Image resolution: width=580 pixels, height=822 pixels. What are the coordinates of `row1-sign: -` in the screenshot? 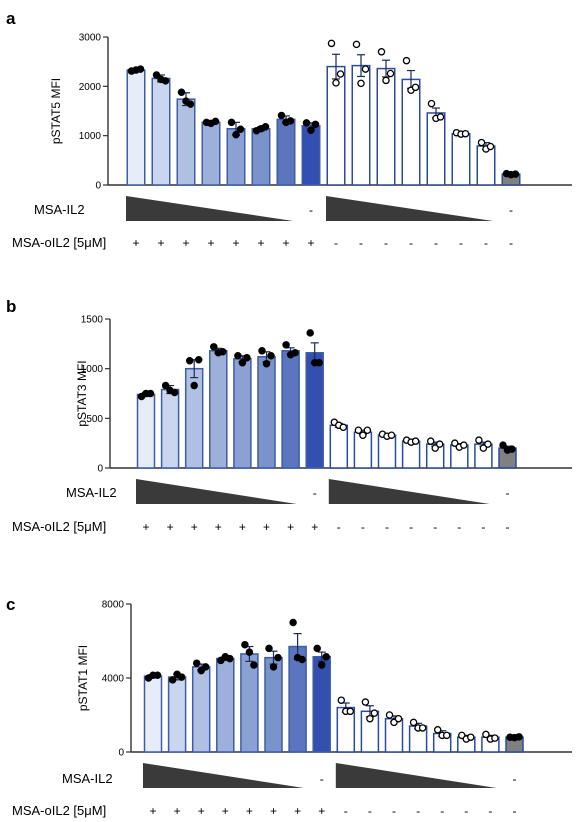 It's located at (315, 493).